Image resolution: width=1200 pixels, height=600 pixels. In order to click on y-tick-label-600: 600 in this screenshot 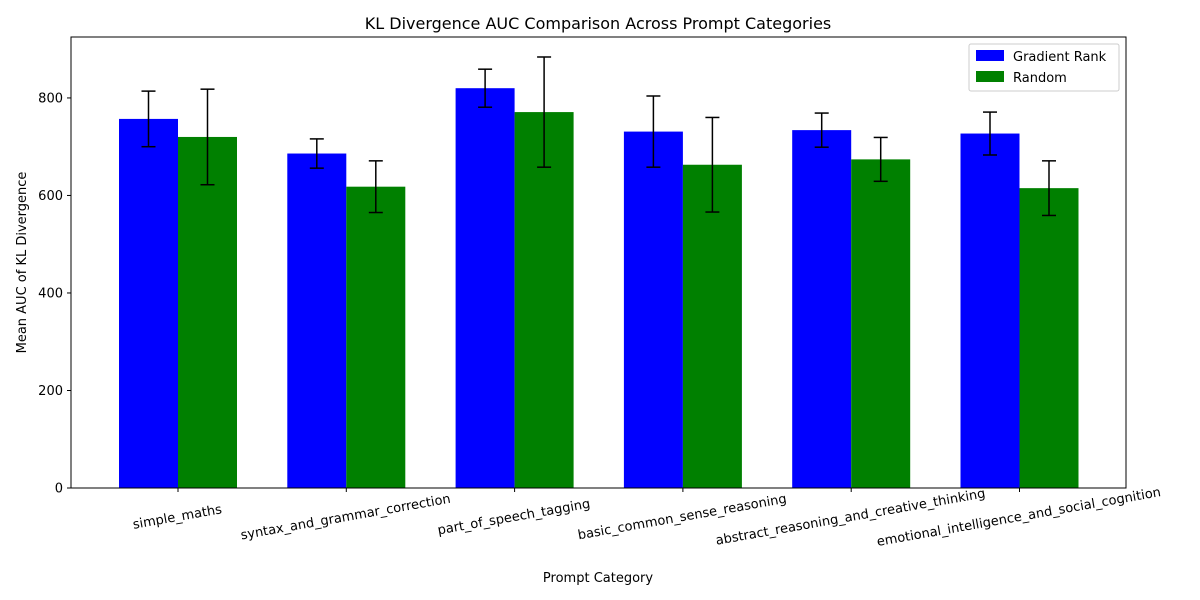, I will do `click(50, 196)`.